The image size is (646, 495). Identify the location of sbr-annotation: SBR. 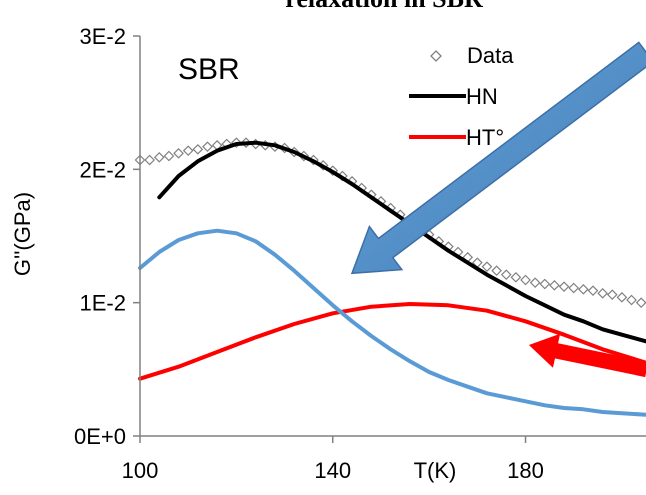
(209, 69).